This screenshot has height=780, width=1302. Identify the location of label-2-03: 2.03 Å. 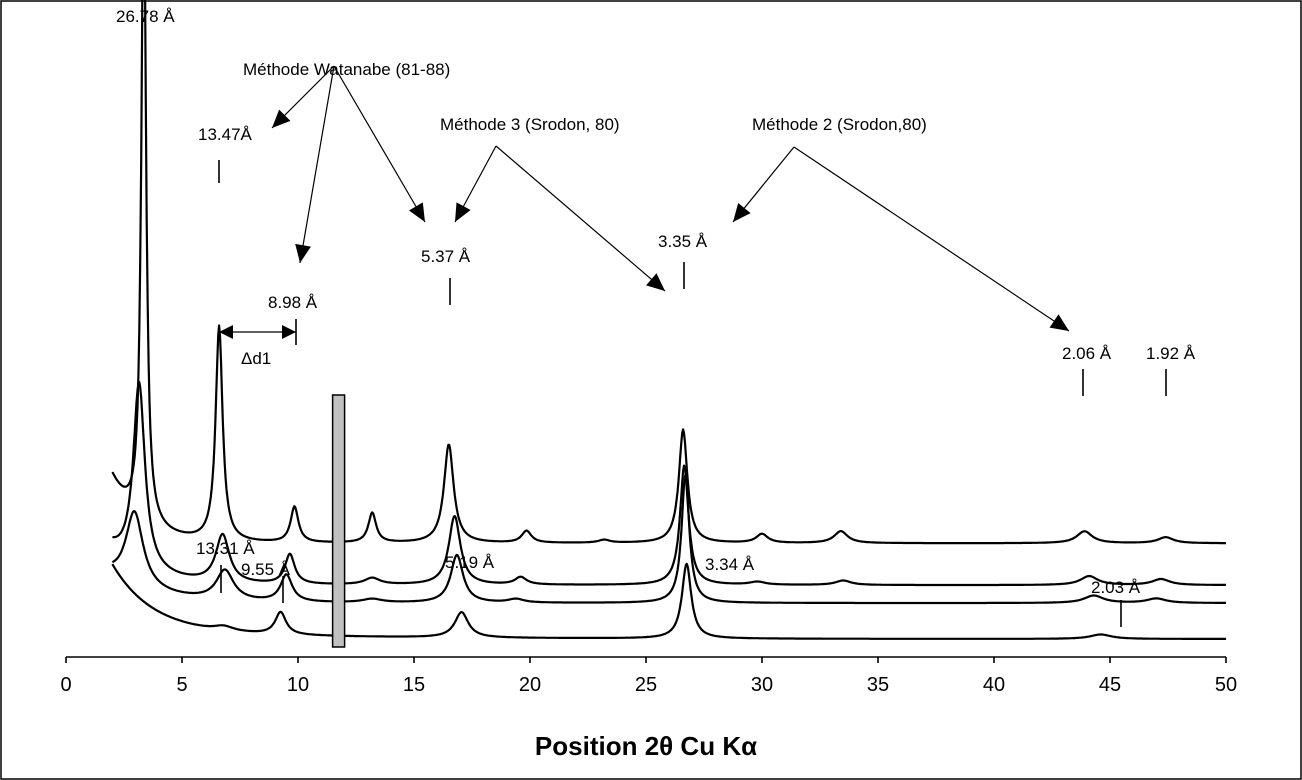
(1116, 587).